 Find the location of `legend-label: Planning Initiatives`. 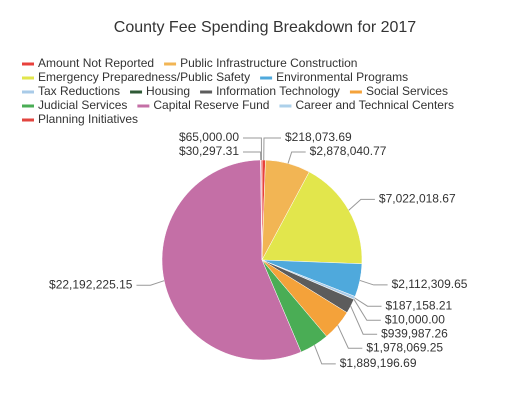

legend-label: Planning Initiatives is located at coordinates (88, 119).